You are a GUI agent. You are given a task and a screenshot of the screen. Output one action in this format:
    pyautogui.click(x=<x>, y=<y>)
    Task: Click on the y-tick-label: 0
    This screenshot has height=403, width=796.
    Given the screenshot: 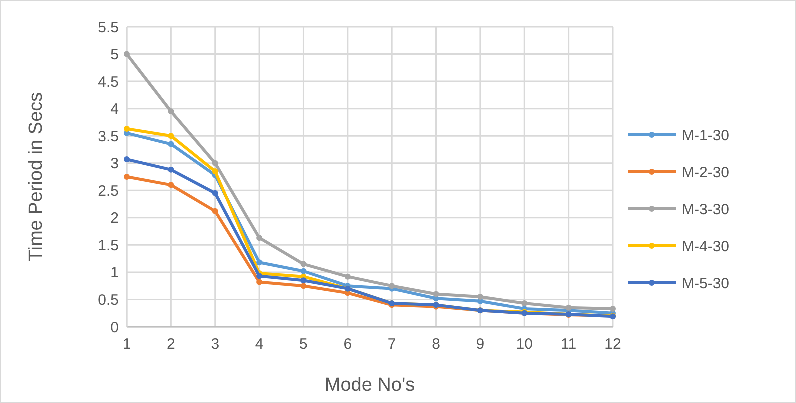 What is the action you would take?
    pyautogui.click(x=114, y=327)
    